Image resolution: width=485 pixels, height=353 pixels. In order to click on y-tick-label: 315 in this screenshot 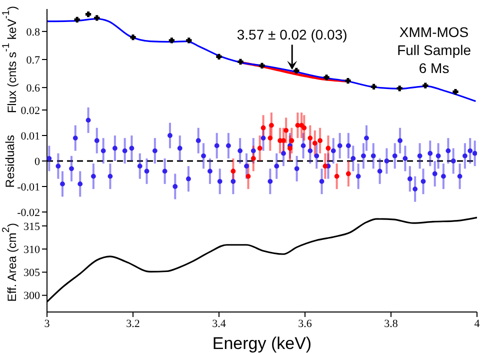, I will do `click(32, 226)`.